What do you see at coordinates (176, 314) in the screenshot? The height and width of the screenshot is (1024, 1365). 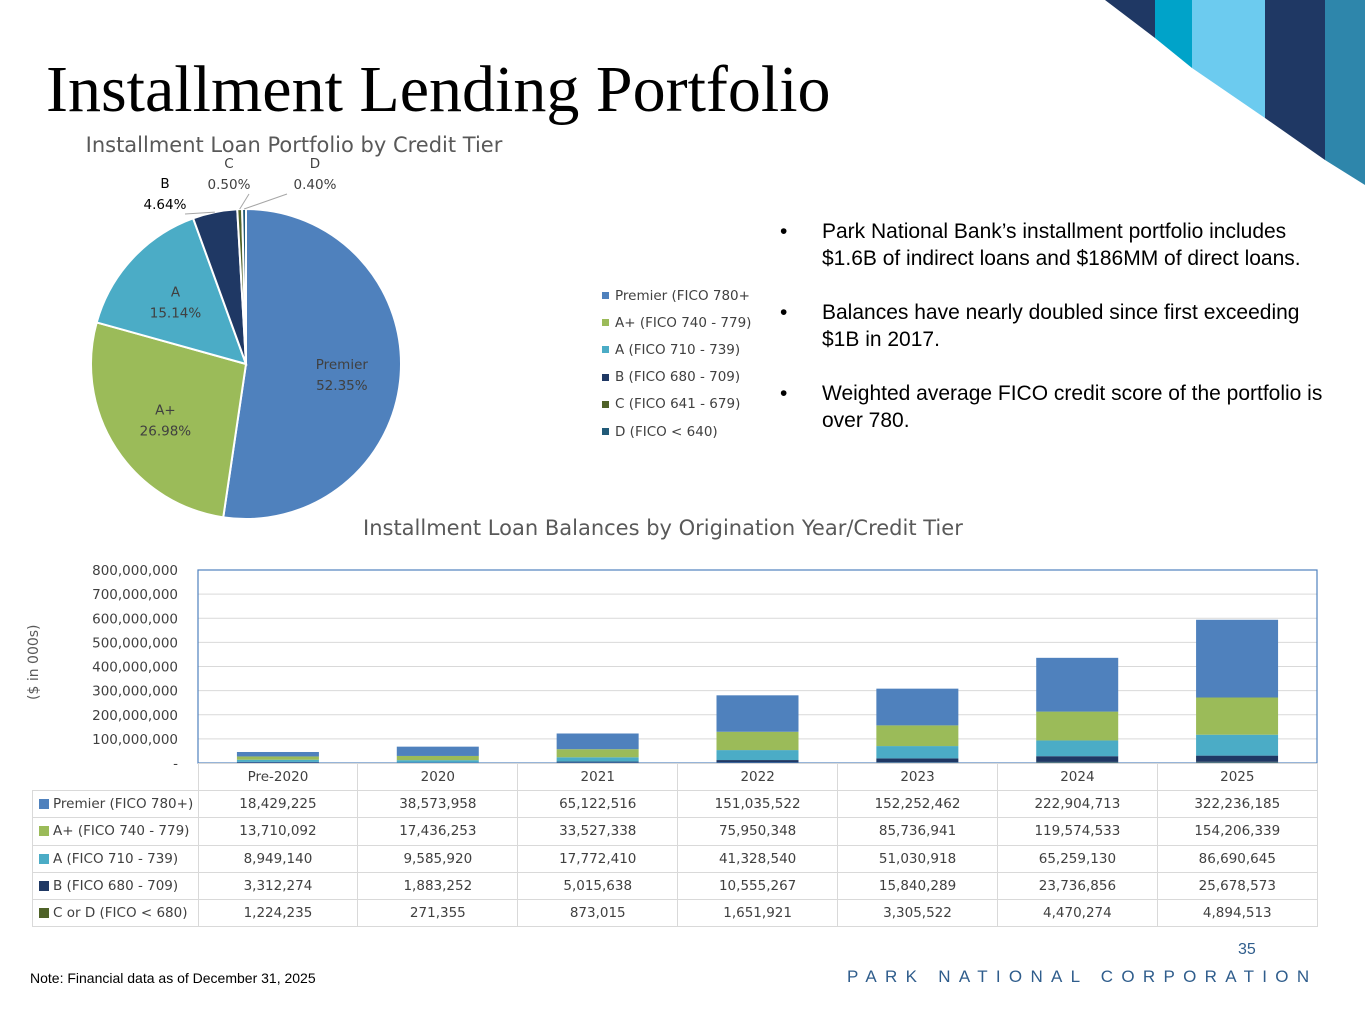 I see `pie-percent-a: 15.14%` at bounding box center [176, 314].